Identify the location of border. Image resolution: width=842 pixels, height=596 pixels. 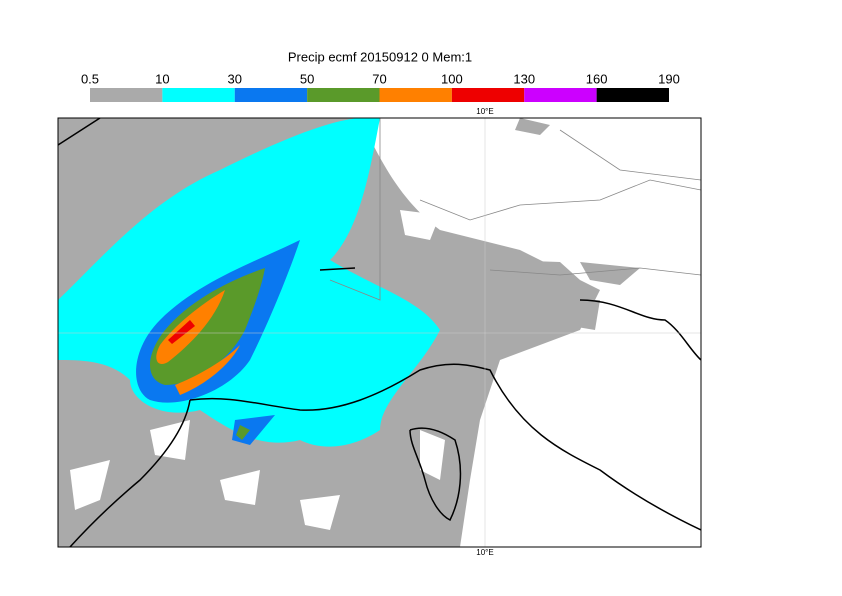
(515, 209).